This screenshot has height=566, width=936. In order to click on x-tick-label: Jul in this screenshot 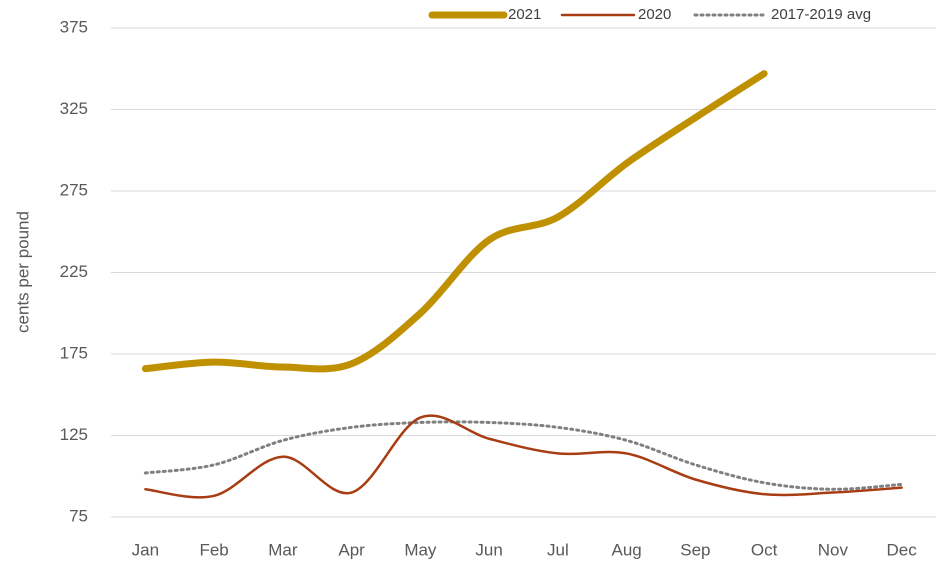, I will do `click(558, 549)`.